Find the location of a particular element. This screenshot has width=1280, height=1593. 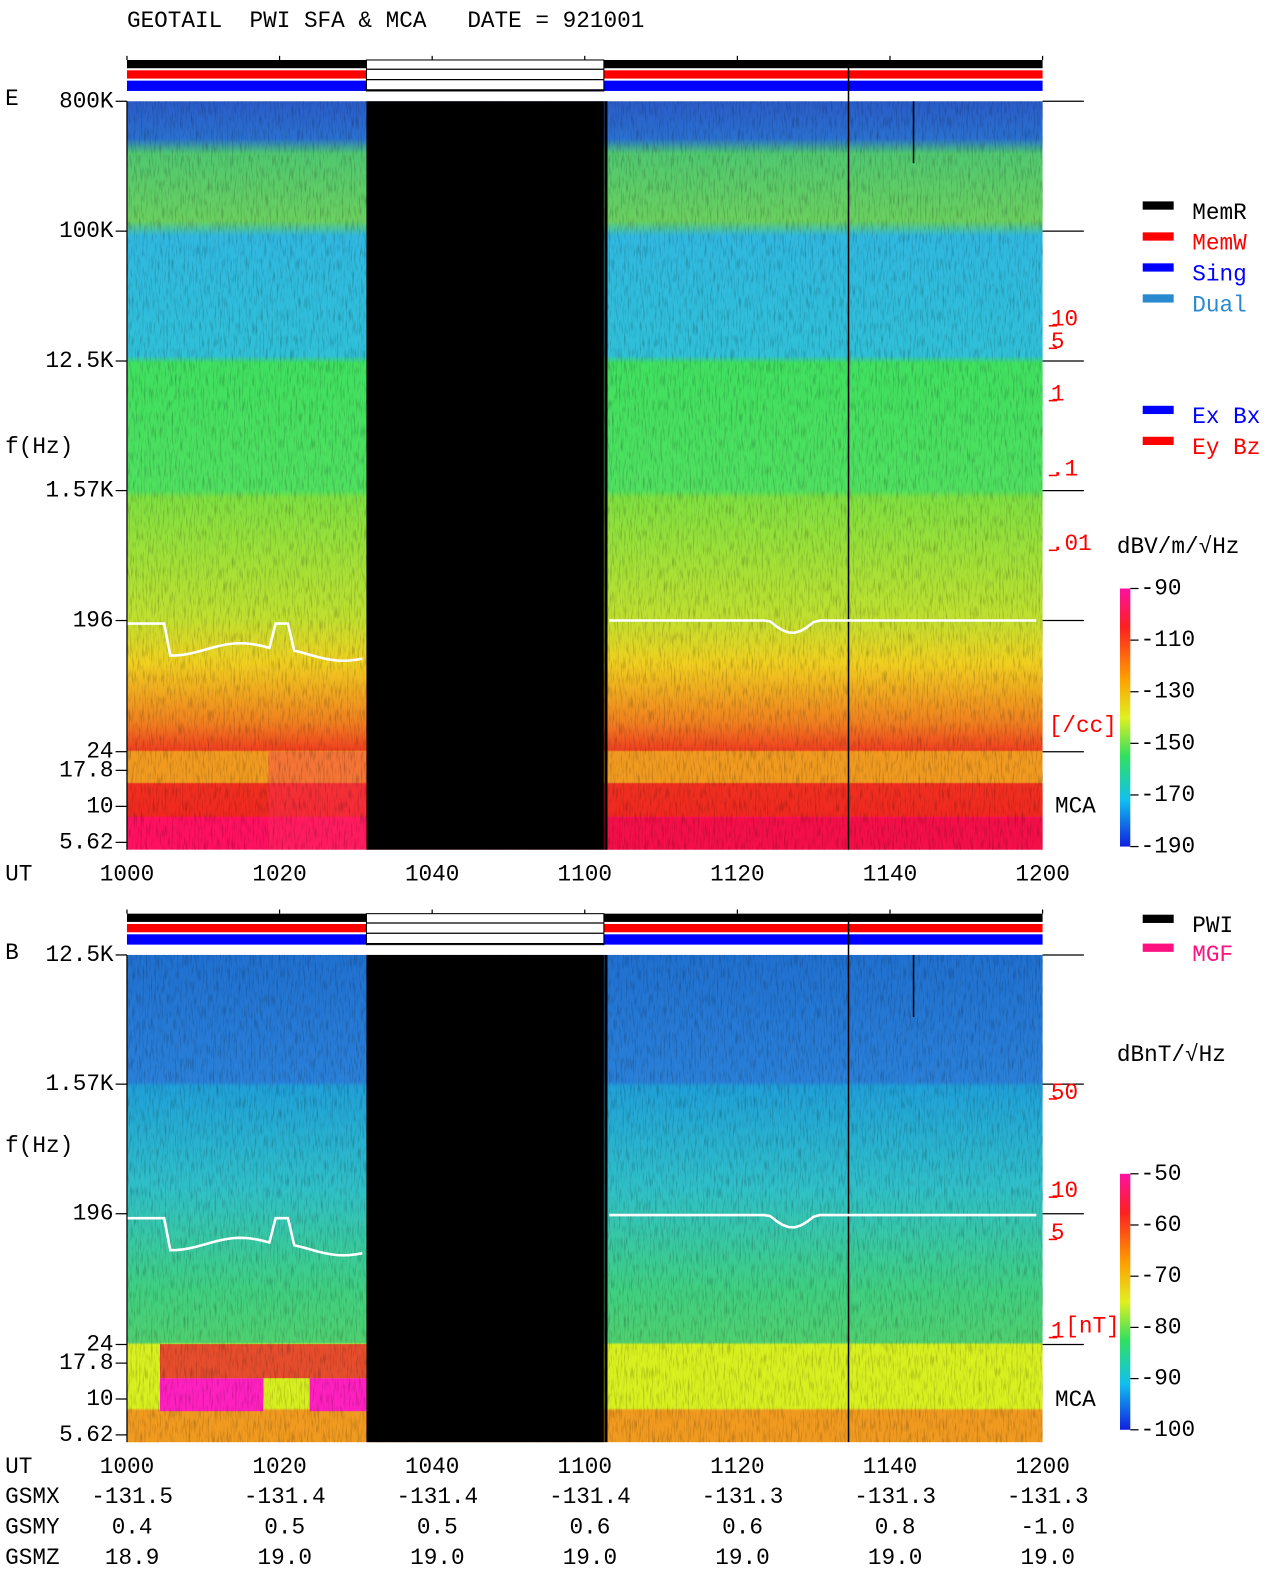

density-tick-label: .01 is located at coordinates (1071, 544).